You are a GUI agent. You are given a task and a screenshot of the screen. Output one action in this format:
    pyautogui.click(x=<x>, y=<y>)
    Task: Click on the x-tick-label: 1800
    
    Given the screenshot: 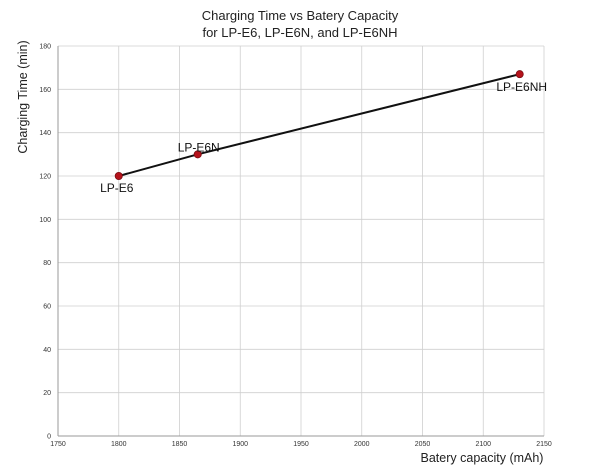 What is the action you would take?
    pyautogui.click(x=119, y=444)
    